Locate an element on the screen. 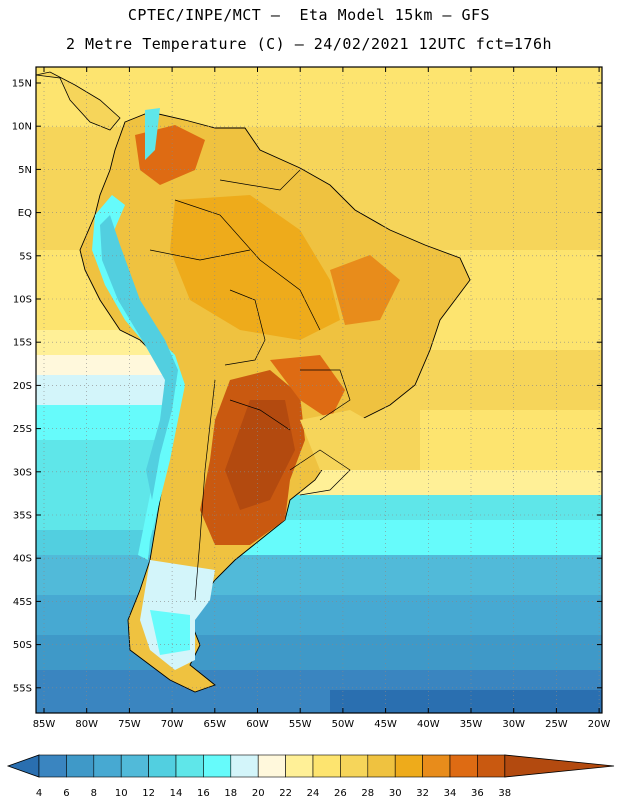 The image size is (618, 800). lon-label: 70W is located at coordinates (172, 724).